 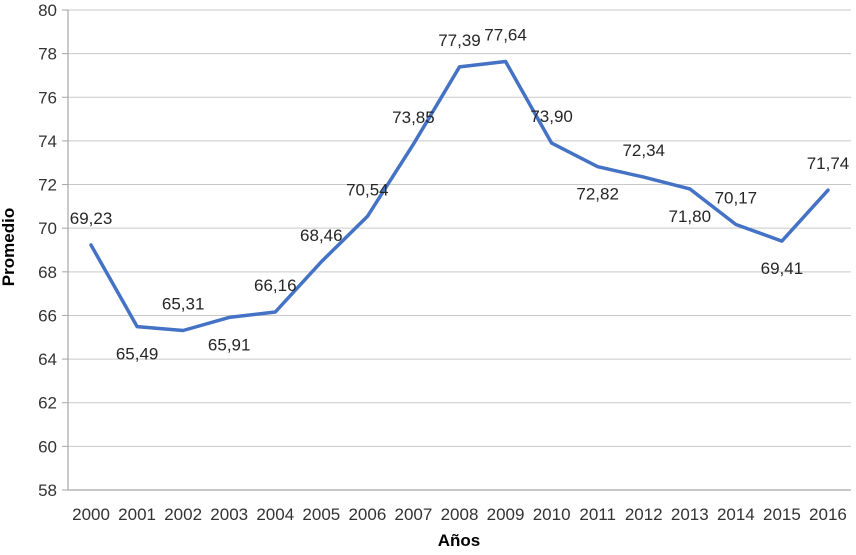 What do you see at coordinates (229, 344) in the screenshot?
I see `data-point-label: 65,91` at bounding box center [229, 344].